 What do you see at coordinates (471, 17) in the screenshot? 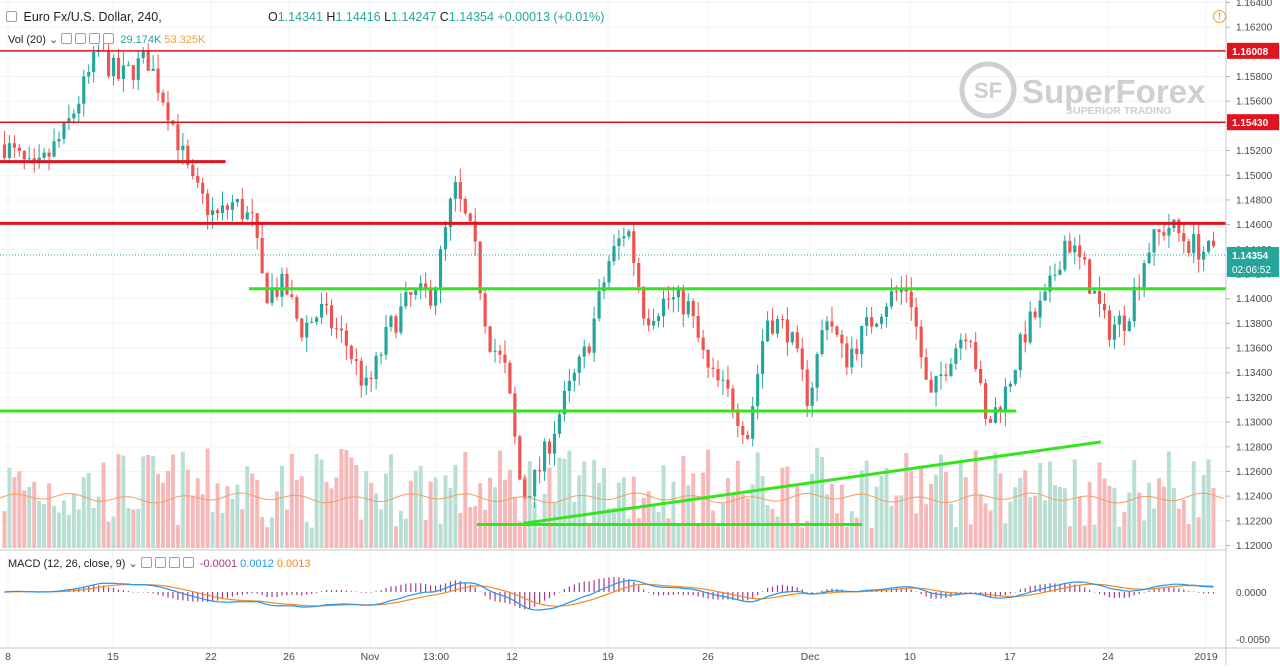
I see `close-value: 1.14354` at bounding box center [471, 17].